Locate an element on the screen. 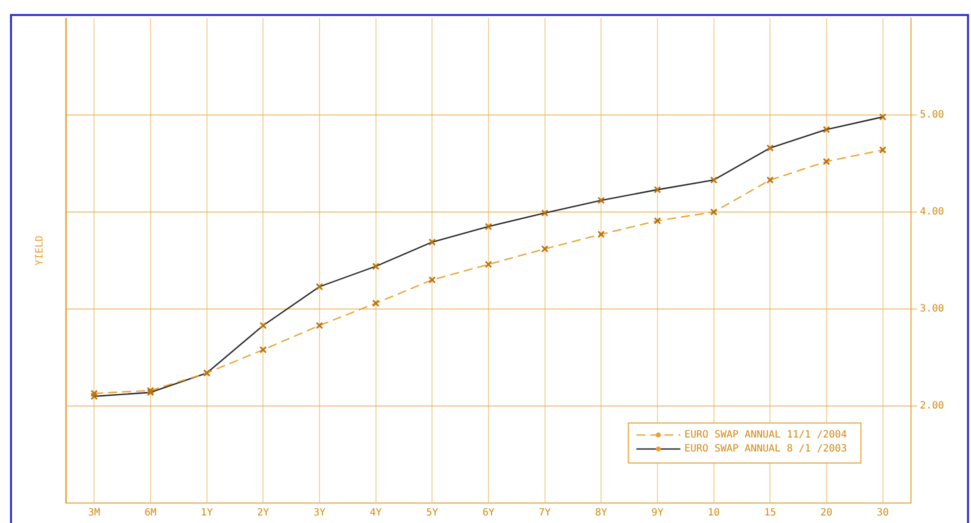 Image resolution: width=971 pixels, height=523 pixels. x-tick-label: 10 is located at coordinates (714, 513).